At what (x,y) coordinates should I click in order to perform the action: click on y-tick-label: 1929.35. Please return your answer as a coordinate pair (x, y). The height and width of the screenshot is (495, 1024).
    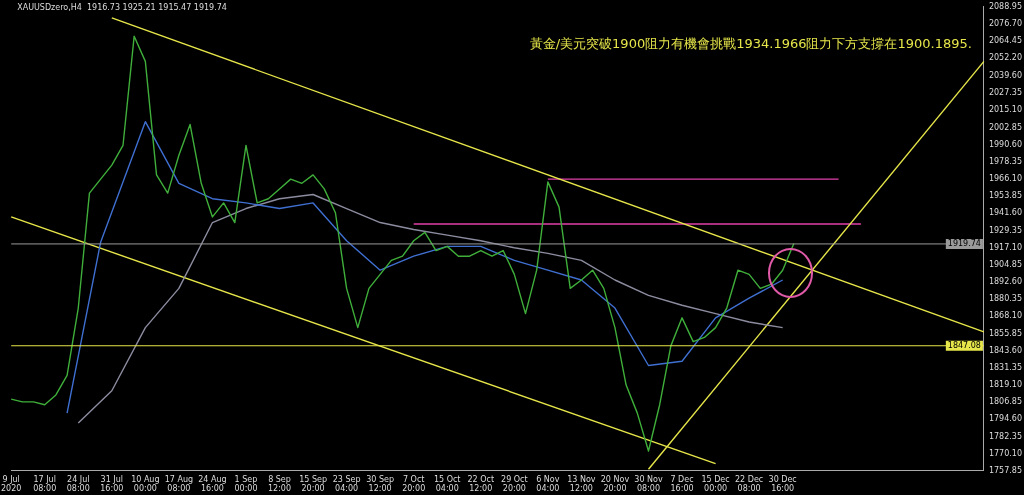
    Looking at the image, I should click on (1005, 230).